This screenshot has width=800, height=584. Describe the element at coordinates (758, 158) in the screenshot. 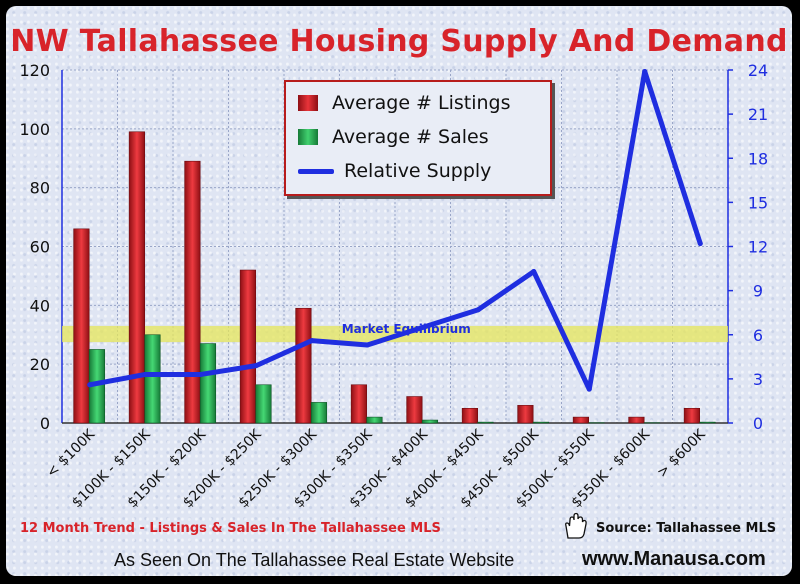

I see `y-right-tick-label: 18` at that location.